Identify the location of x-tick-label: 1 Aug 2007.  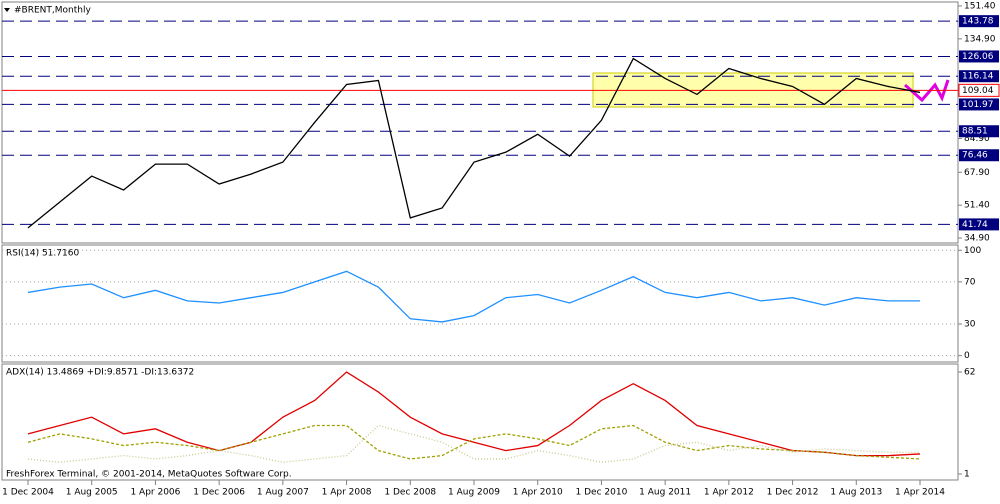
(283, 493).